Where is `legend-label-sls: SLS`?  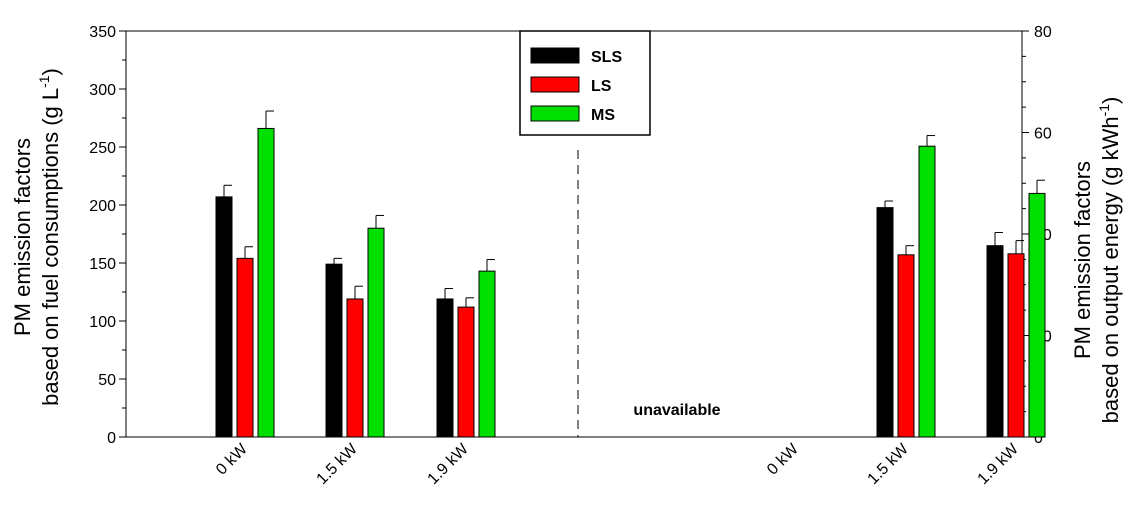
legend-label-sls: SLS is located at coordinates (606, 57).